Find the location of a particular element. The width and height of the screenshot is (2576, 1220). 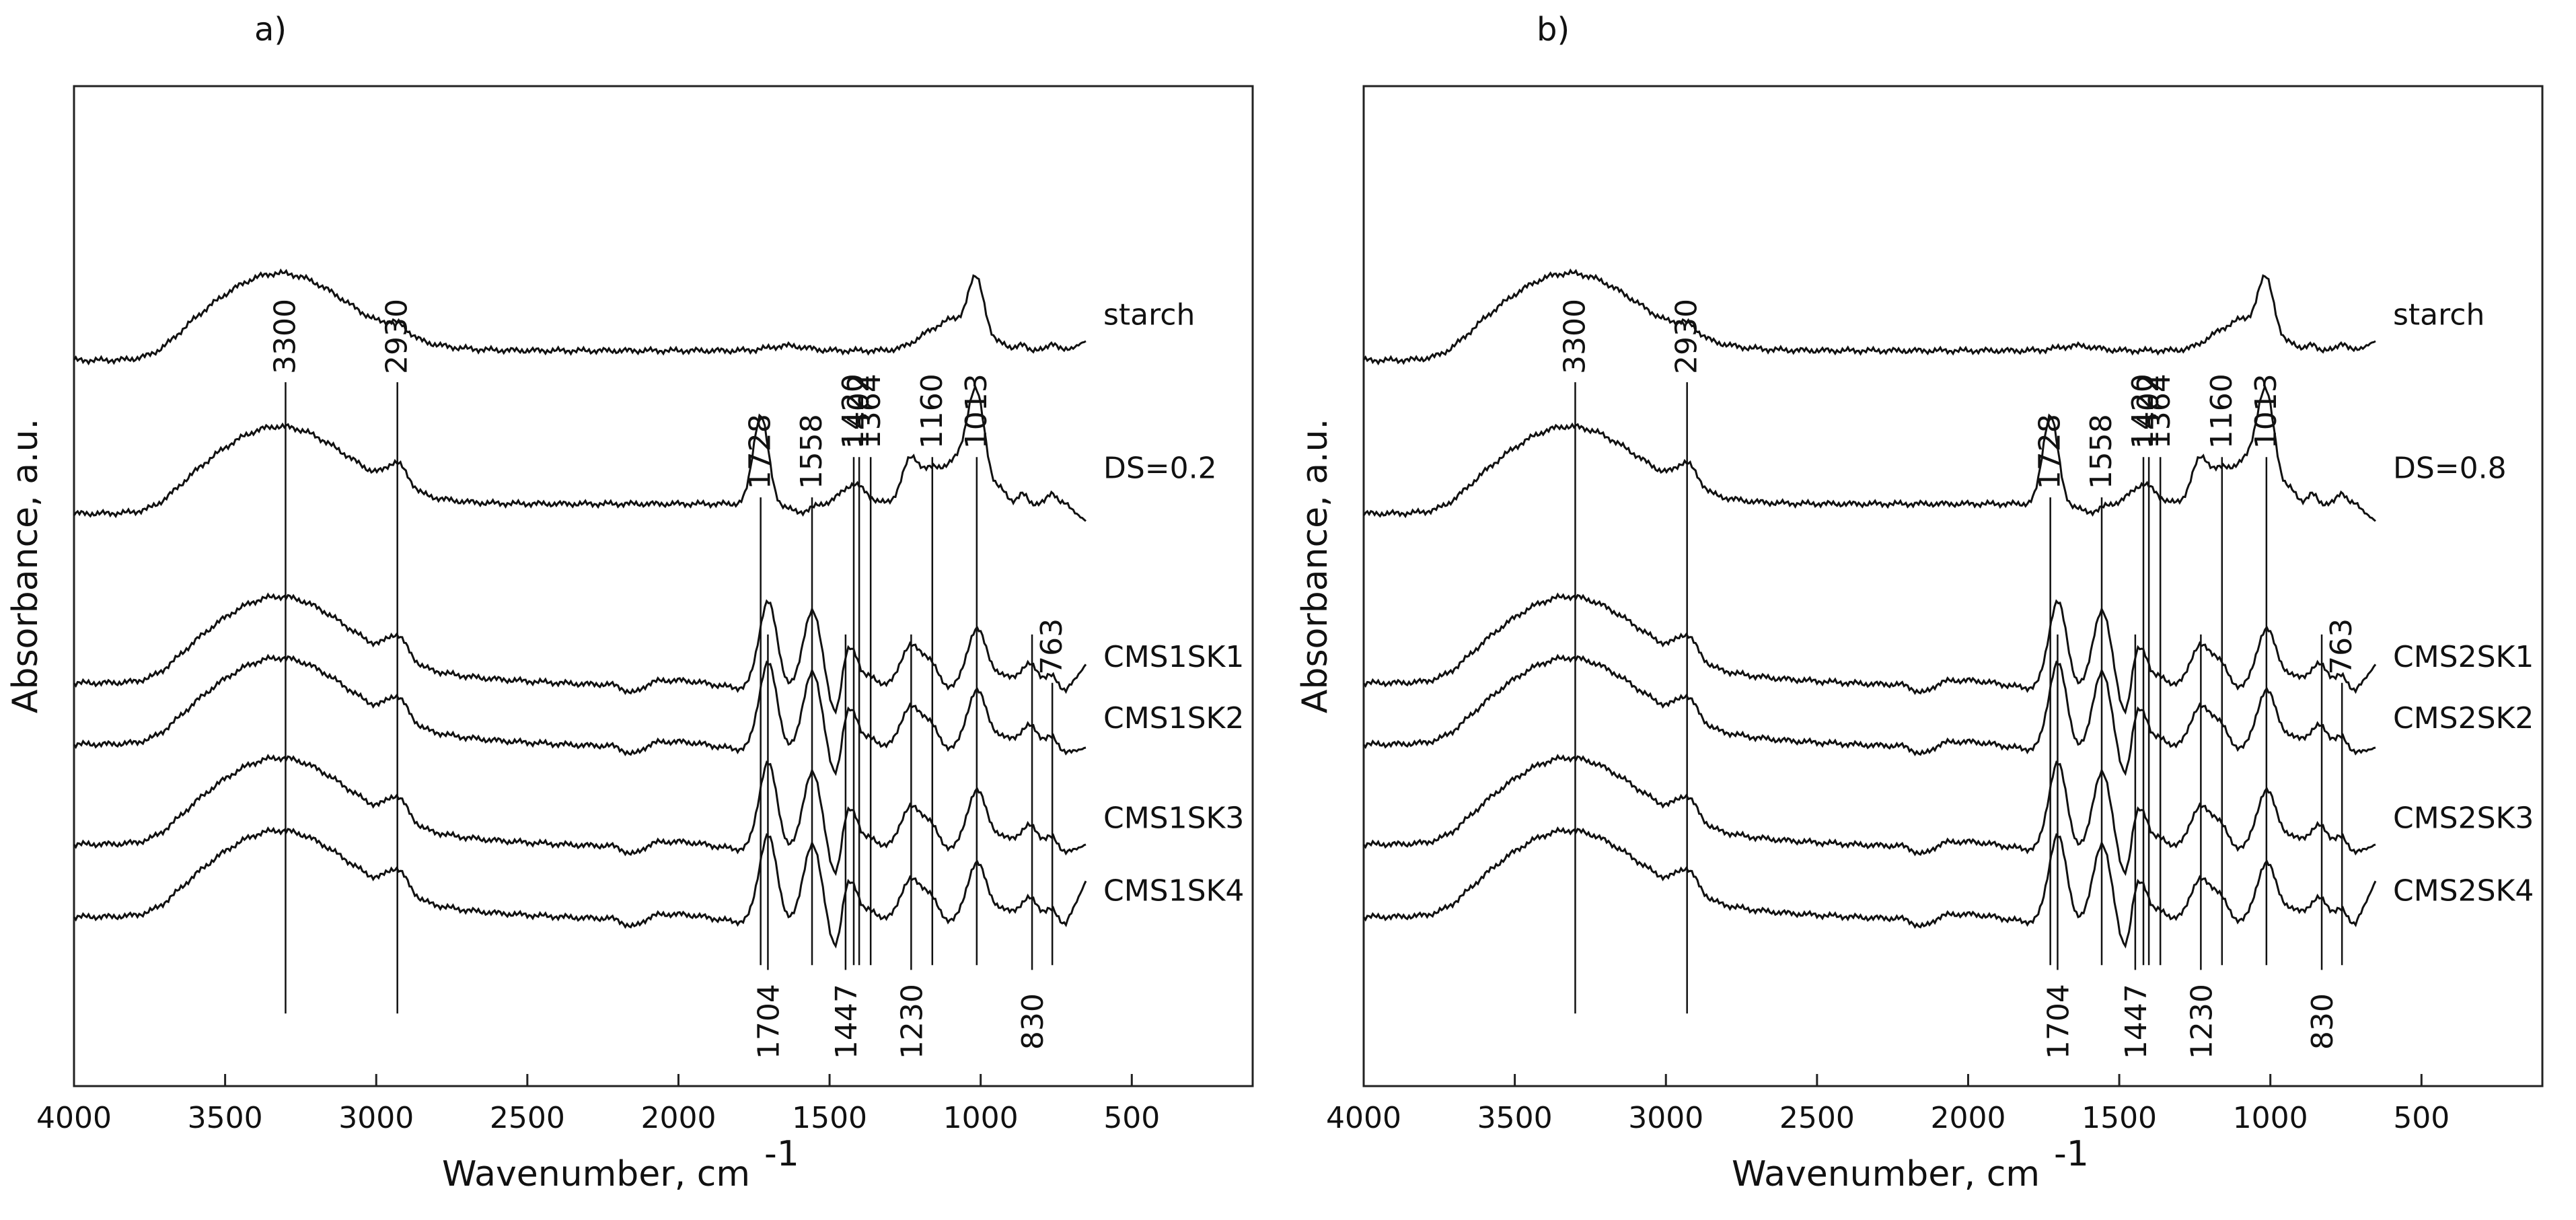

series-label: CMS2SK1 is located at coordinates (2463, 657).